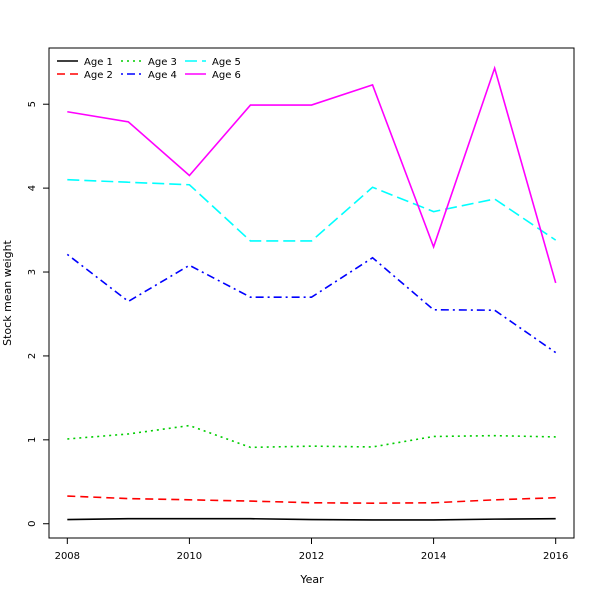  What do you see at coordinates (32, 440) in the screenshot?
I see `y-tick-label: 1` at bounding box center [32, 440].